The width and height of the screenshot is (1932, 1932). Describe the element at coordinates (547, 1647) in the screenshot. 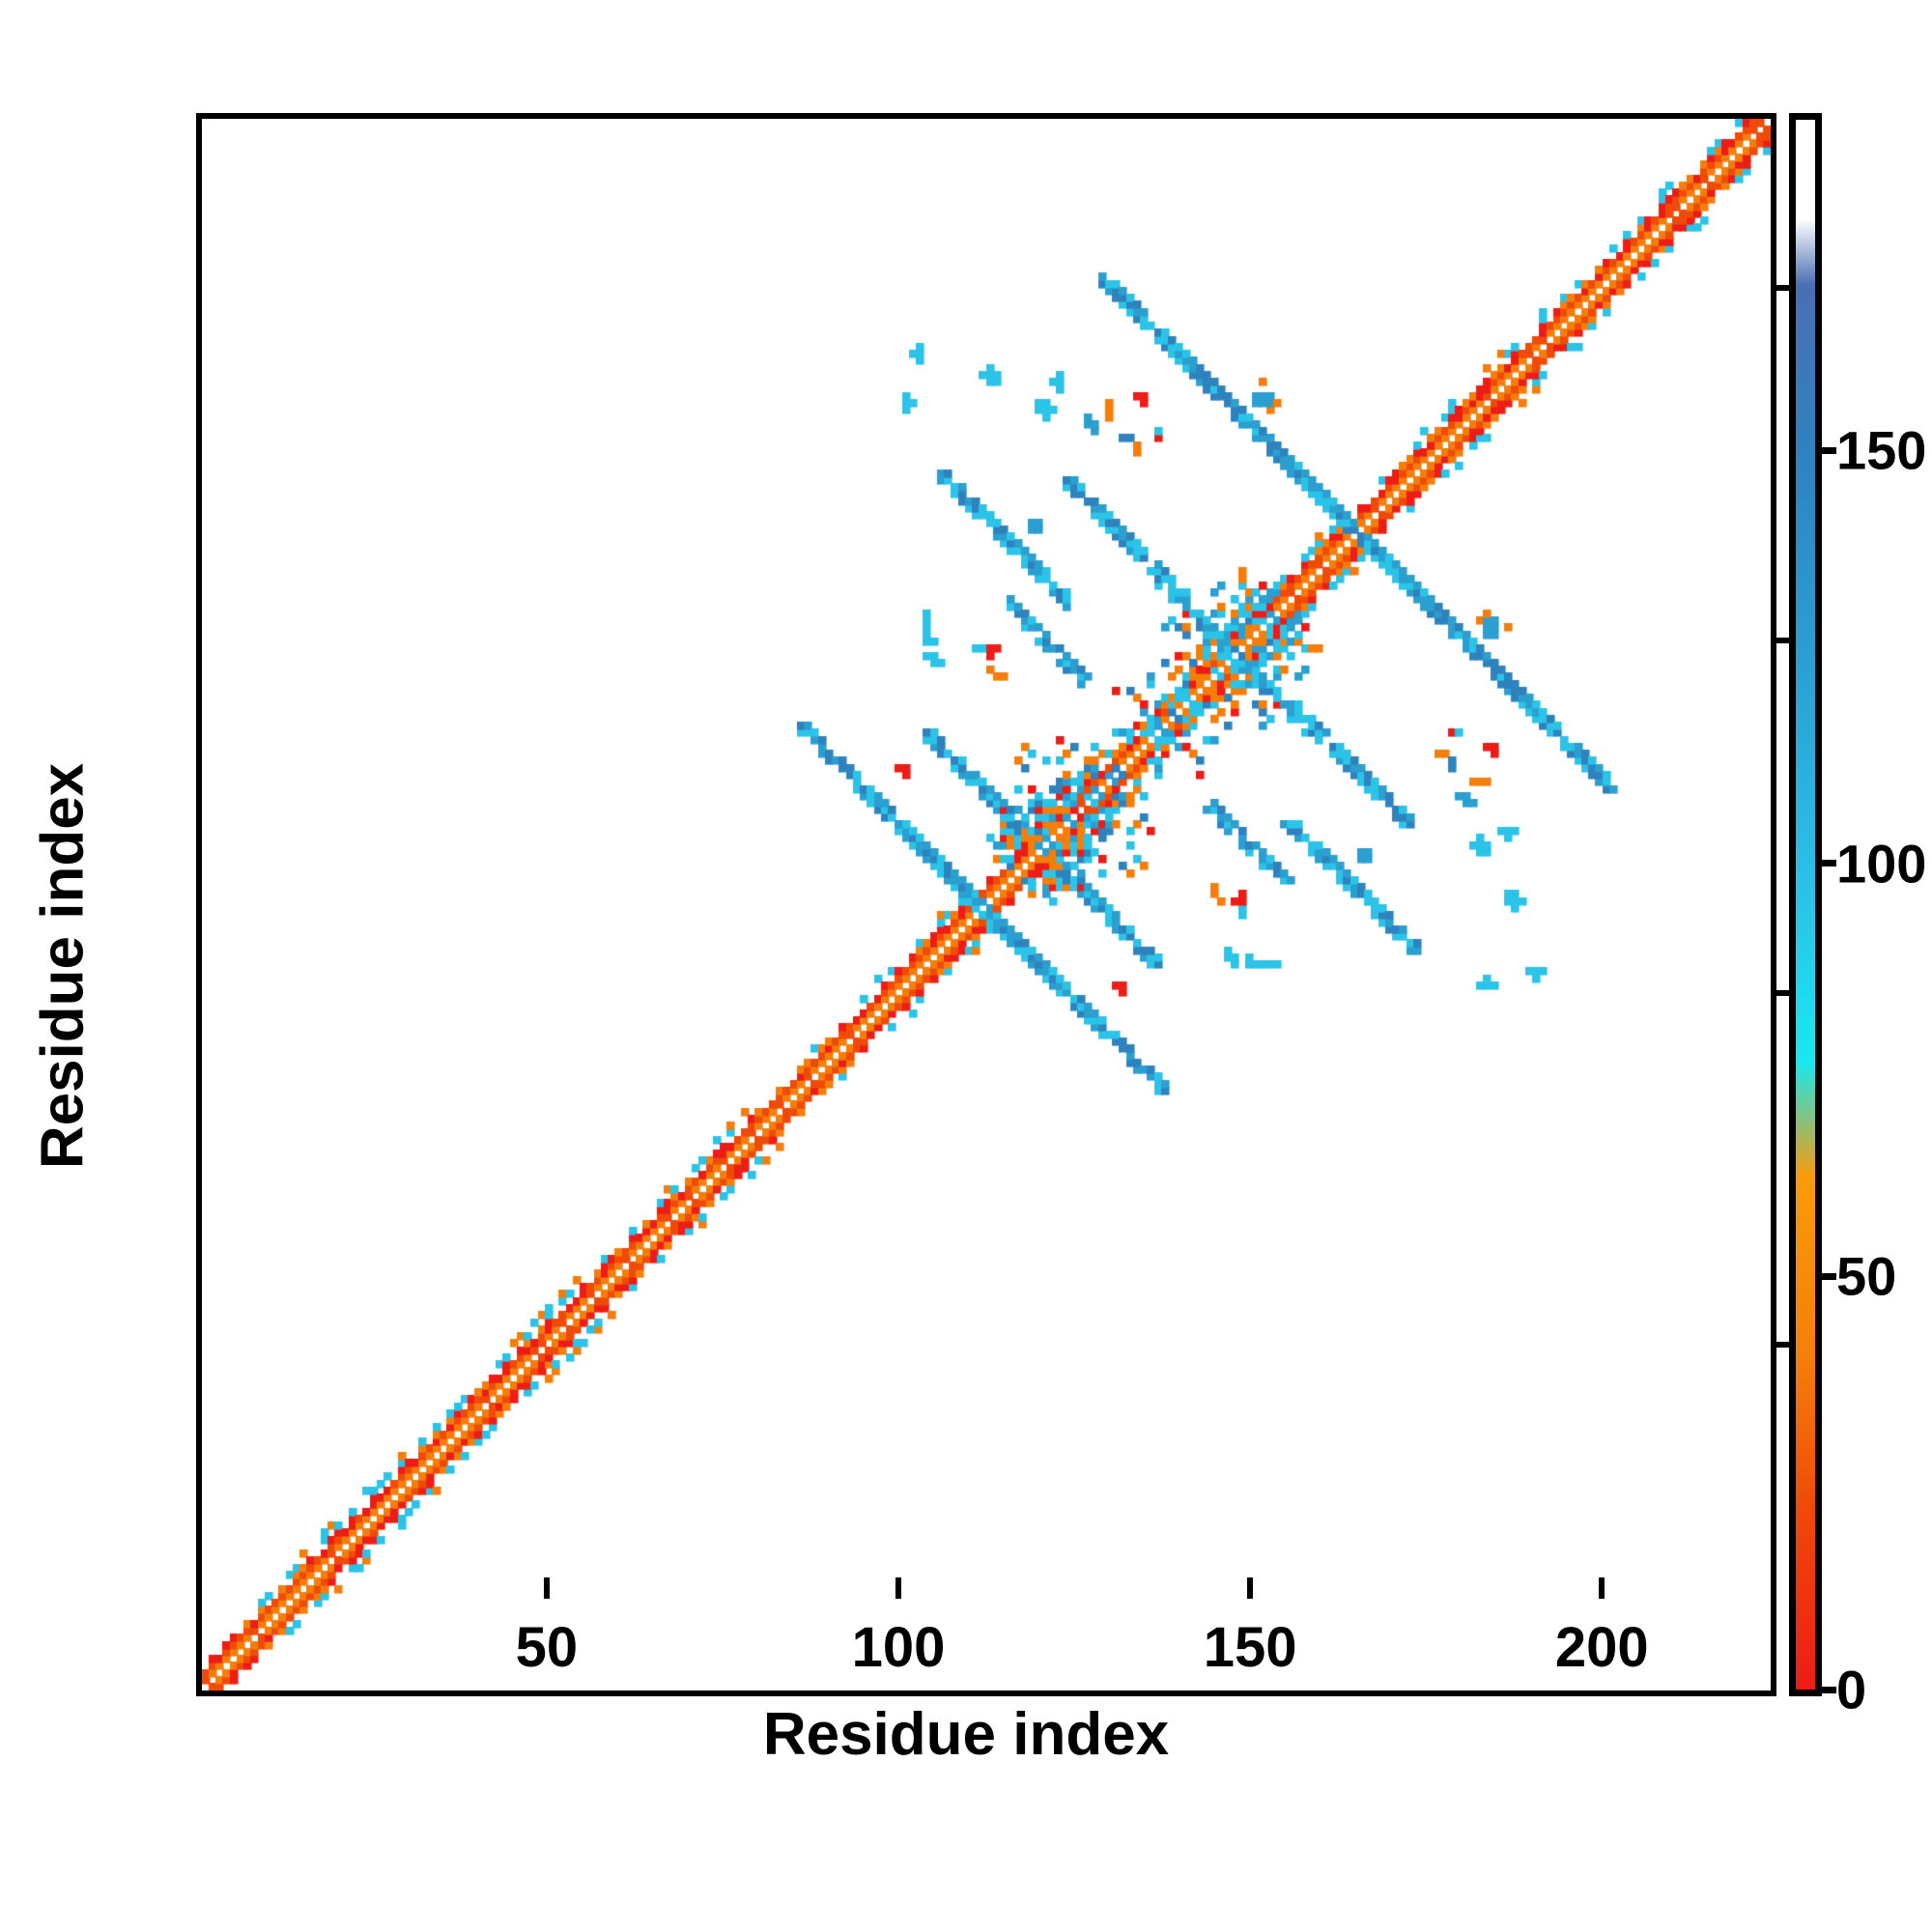

I see `x-axis-tick-label-50: 50` at that location.